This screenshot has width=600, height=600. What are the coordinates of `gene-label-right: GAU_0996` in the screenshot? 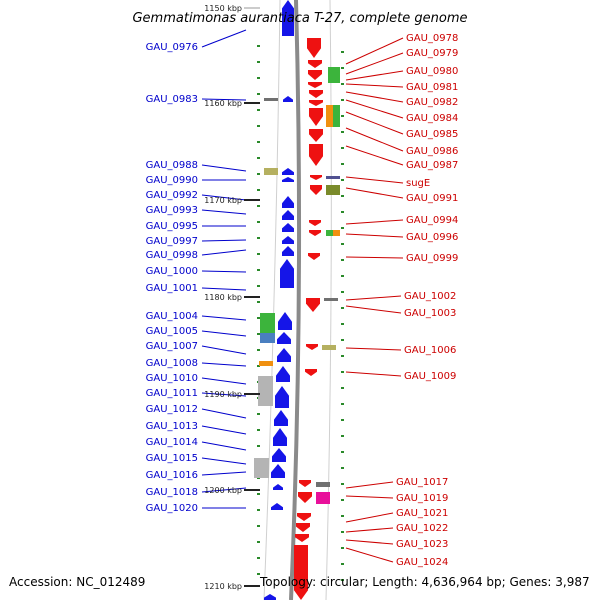 It's located at (432, 237).